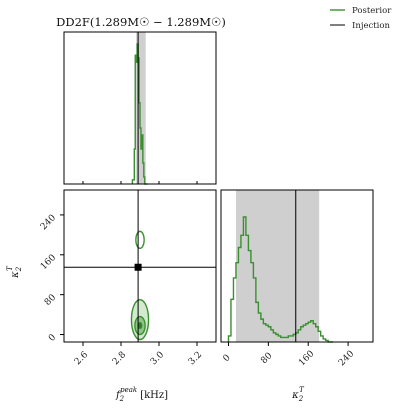  What do you see at coordinates (52, 337) in the screenshot?
I see `y-kappa-tick-label: 0` at bounding box center [52, 337].